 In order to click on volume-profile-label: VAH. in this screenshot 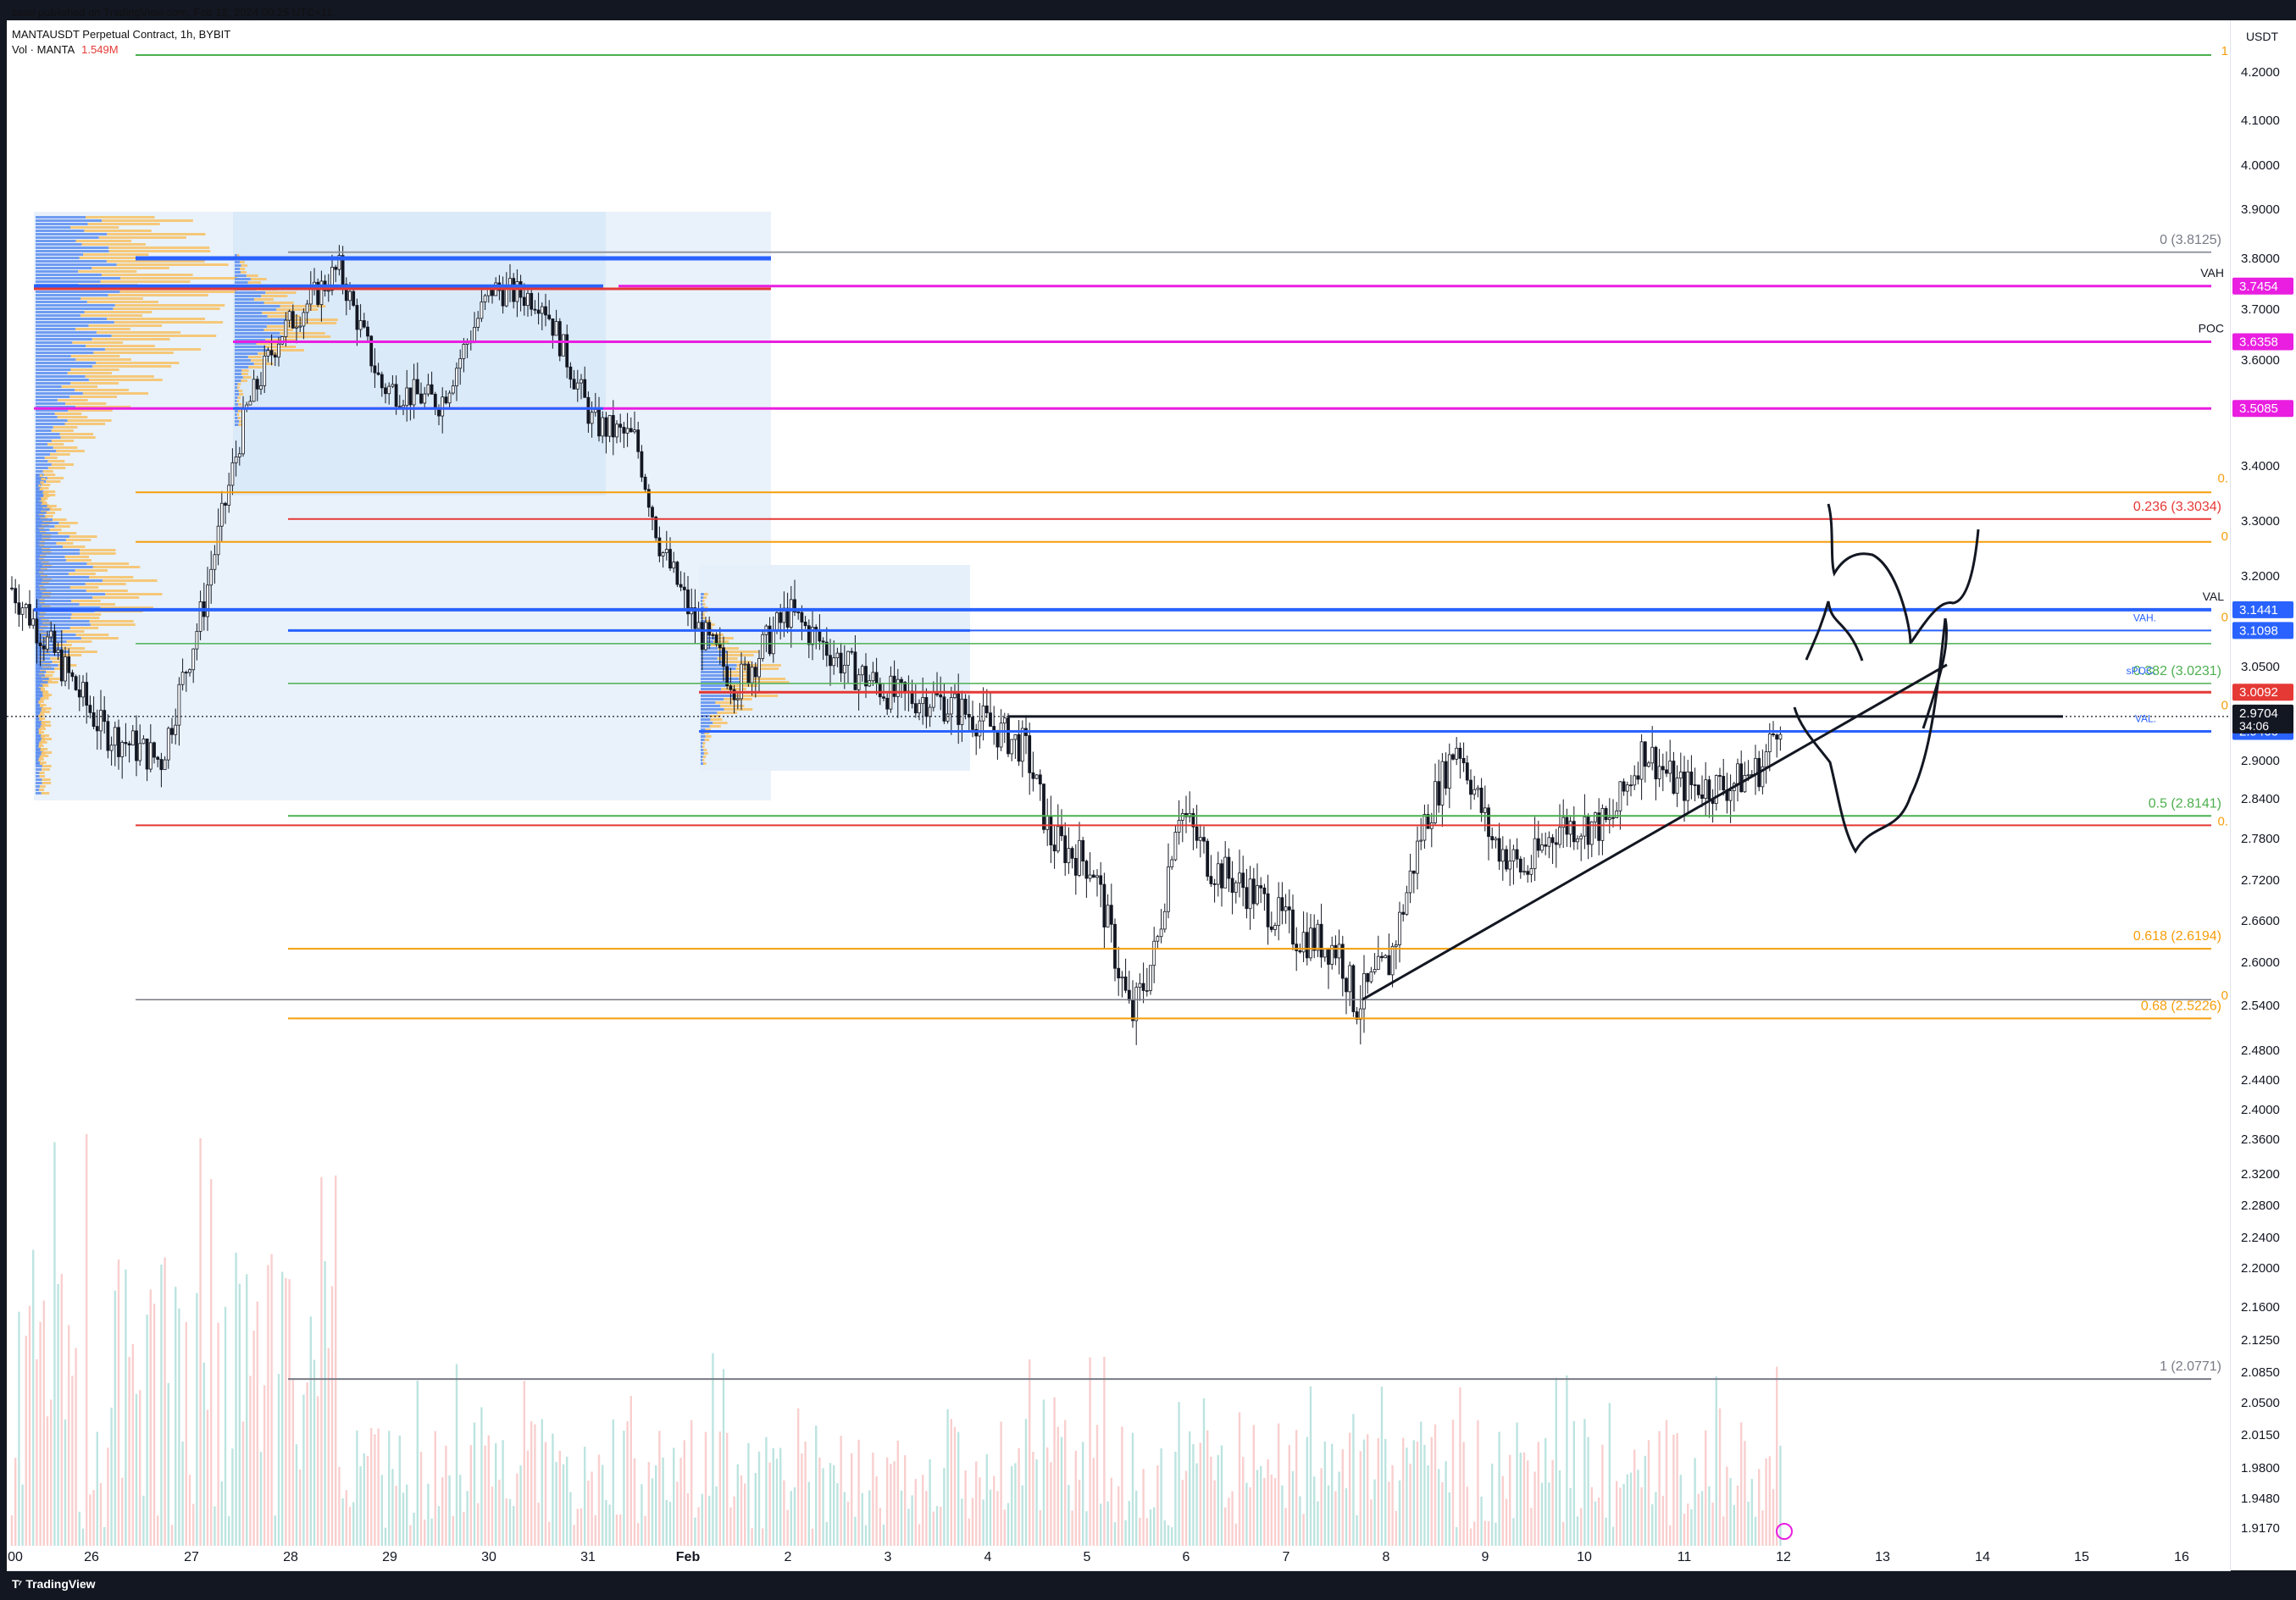, I will do `click(2144, 617)`.